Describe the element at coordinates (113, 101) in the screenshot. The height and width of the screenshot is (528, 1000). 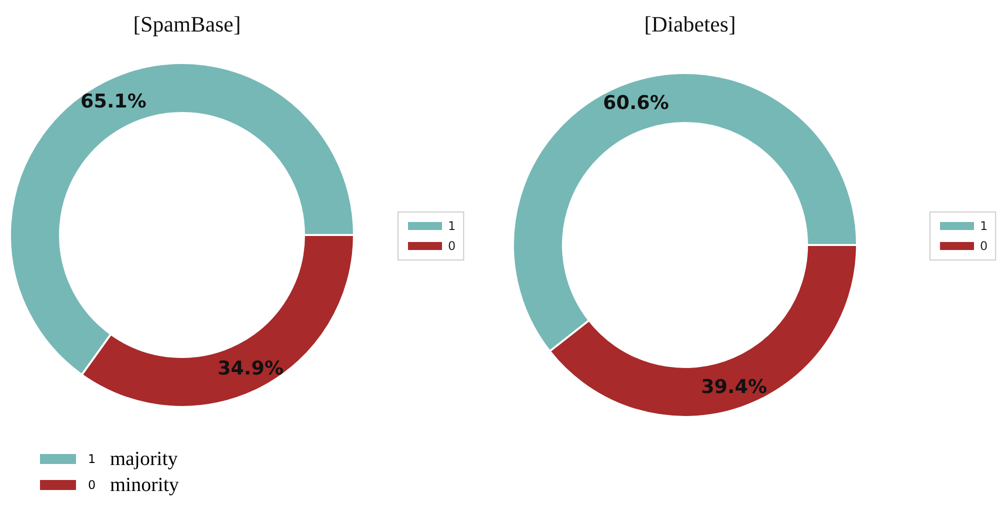
I see `data-label: 65.1%` at that location.